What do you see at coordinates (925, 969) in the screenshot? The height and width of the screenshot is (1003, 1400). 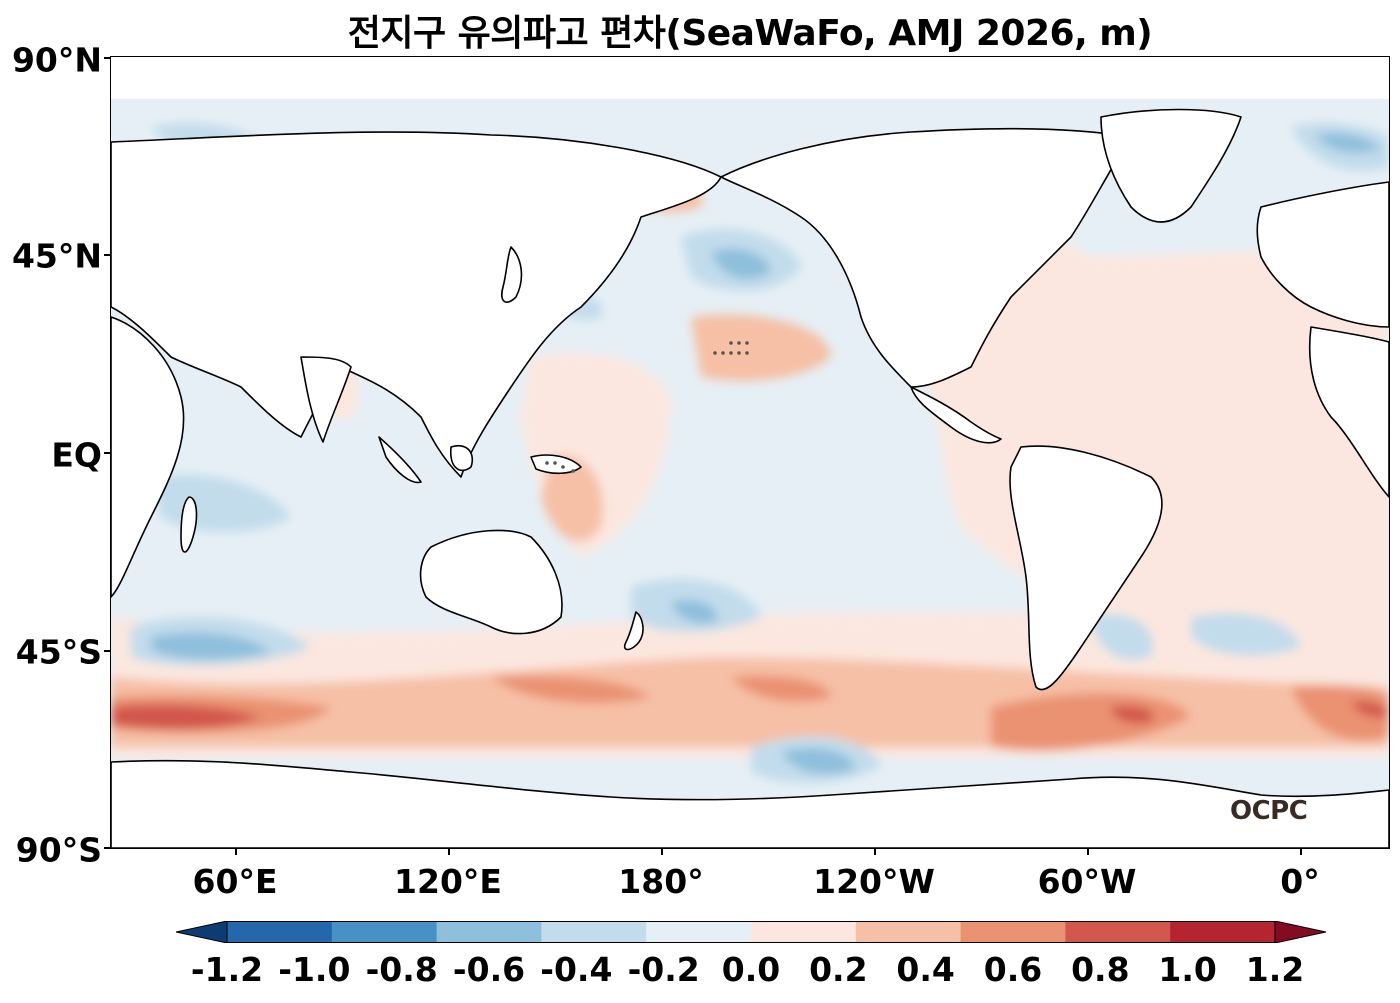 I see `colorbar-label: 0.4` at bounding box center [925, 969].